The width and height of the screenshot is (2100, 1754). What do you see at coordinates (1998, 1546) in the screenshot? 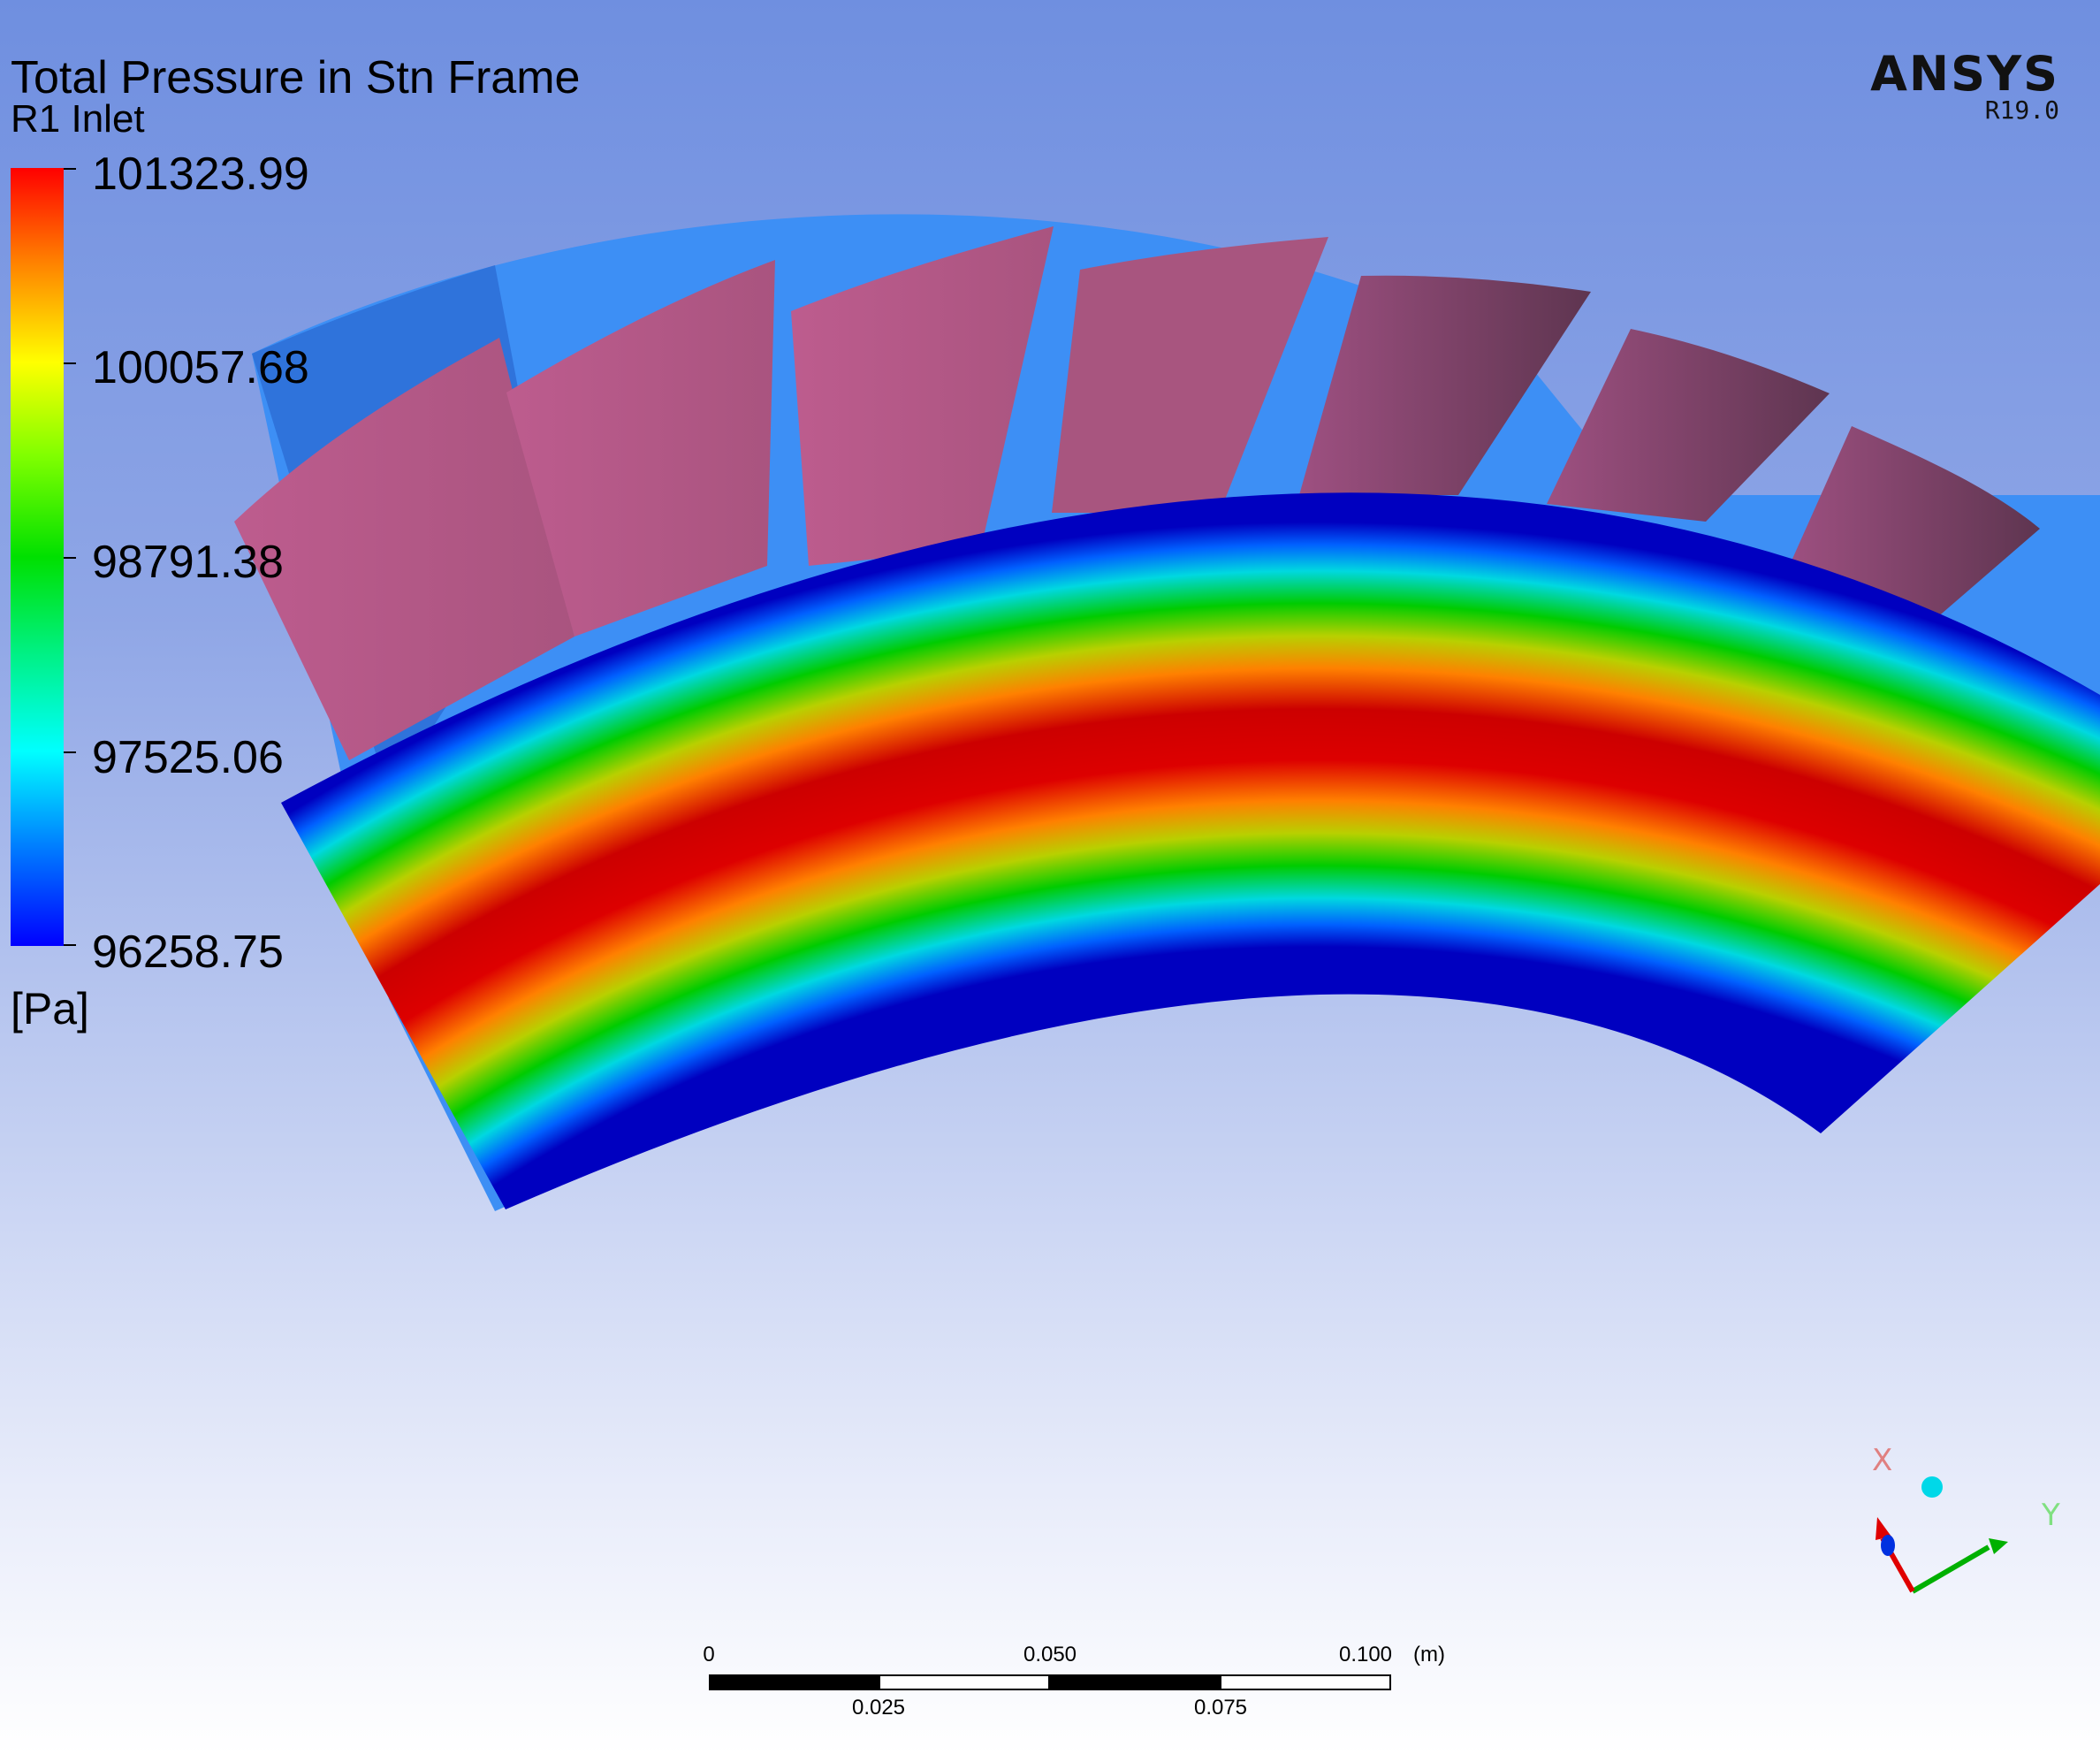
I see `y-arrowhead-icon` at bounding box center [1998, 1546].